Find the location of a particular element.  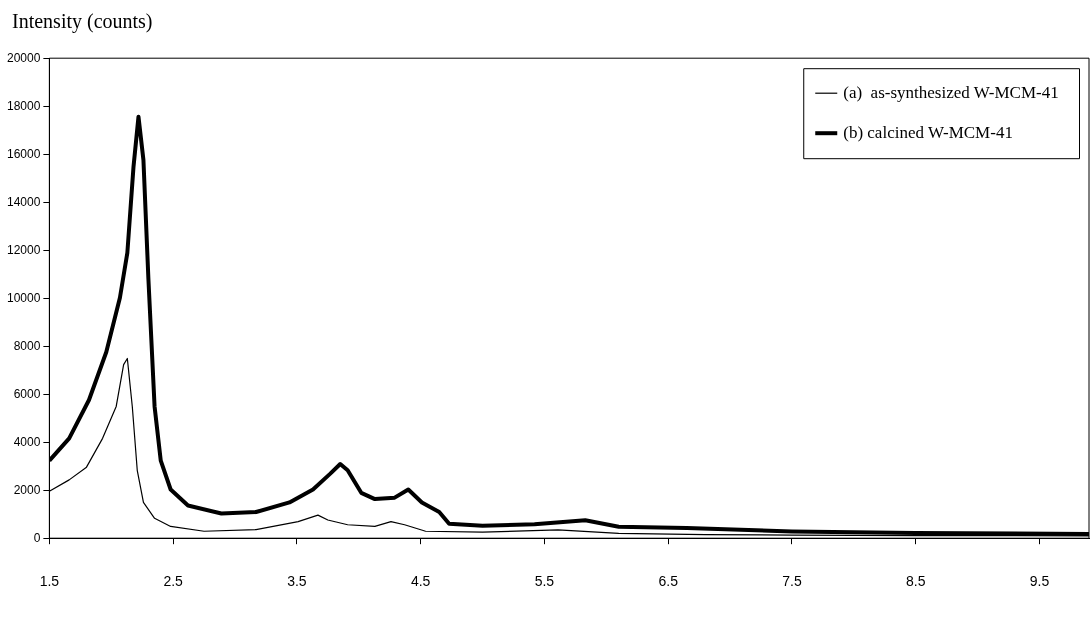

x-tick-label: 1.5 is located at coordinates (49, 581).